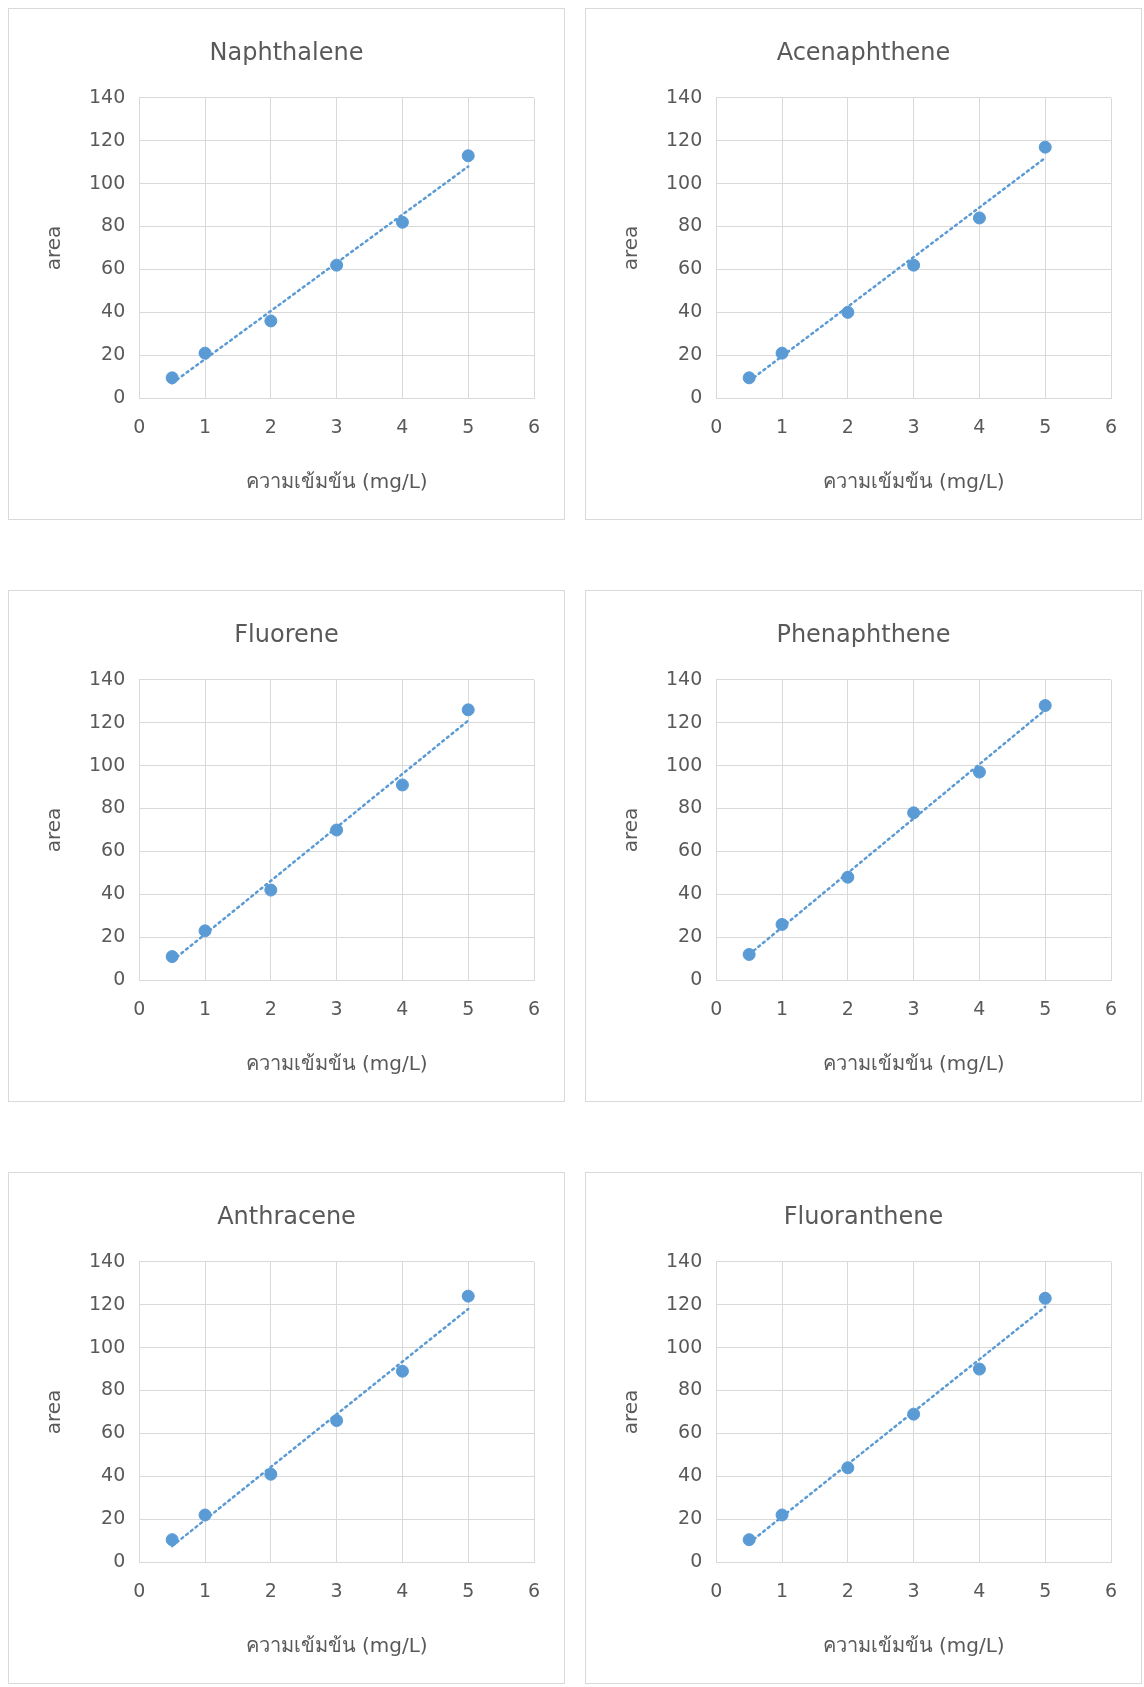  Describe the element at coordinates (863, 1215) in the screenshot. I see `chart-title: Fluoranthene` at that location.